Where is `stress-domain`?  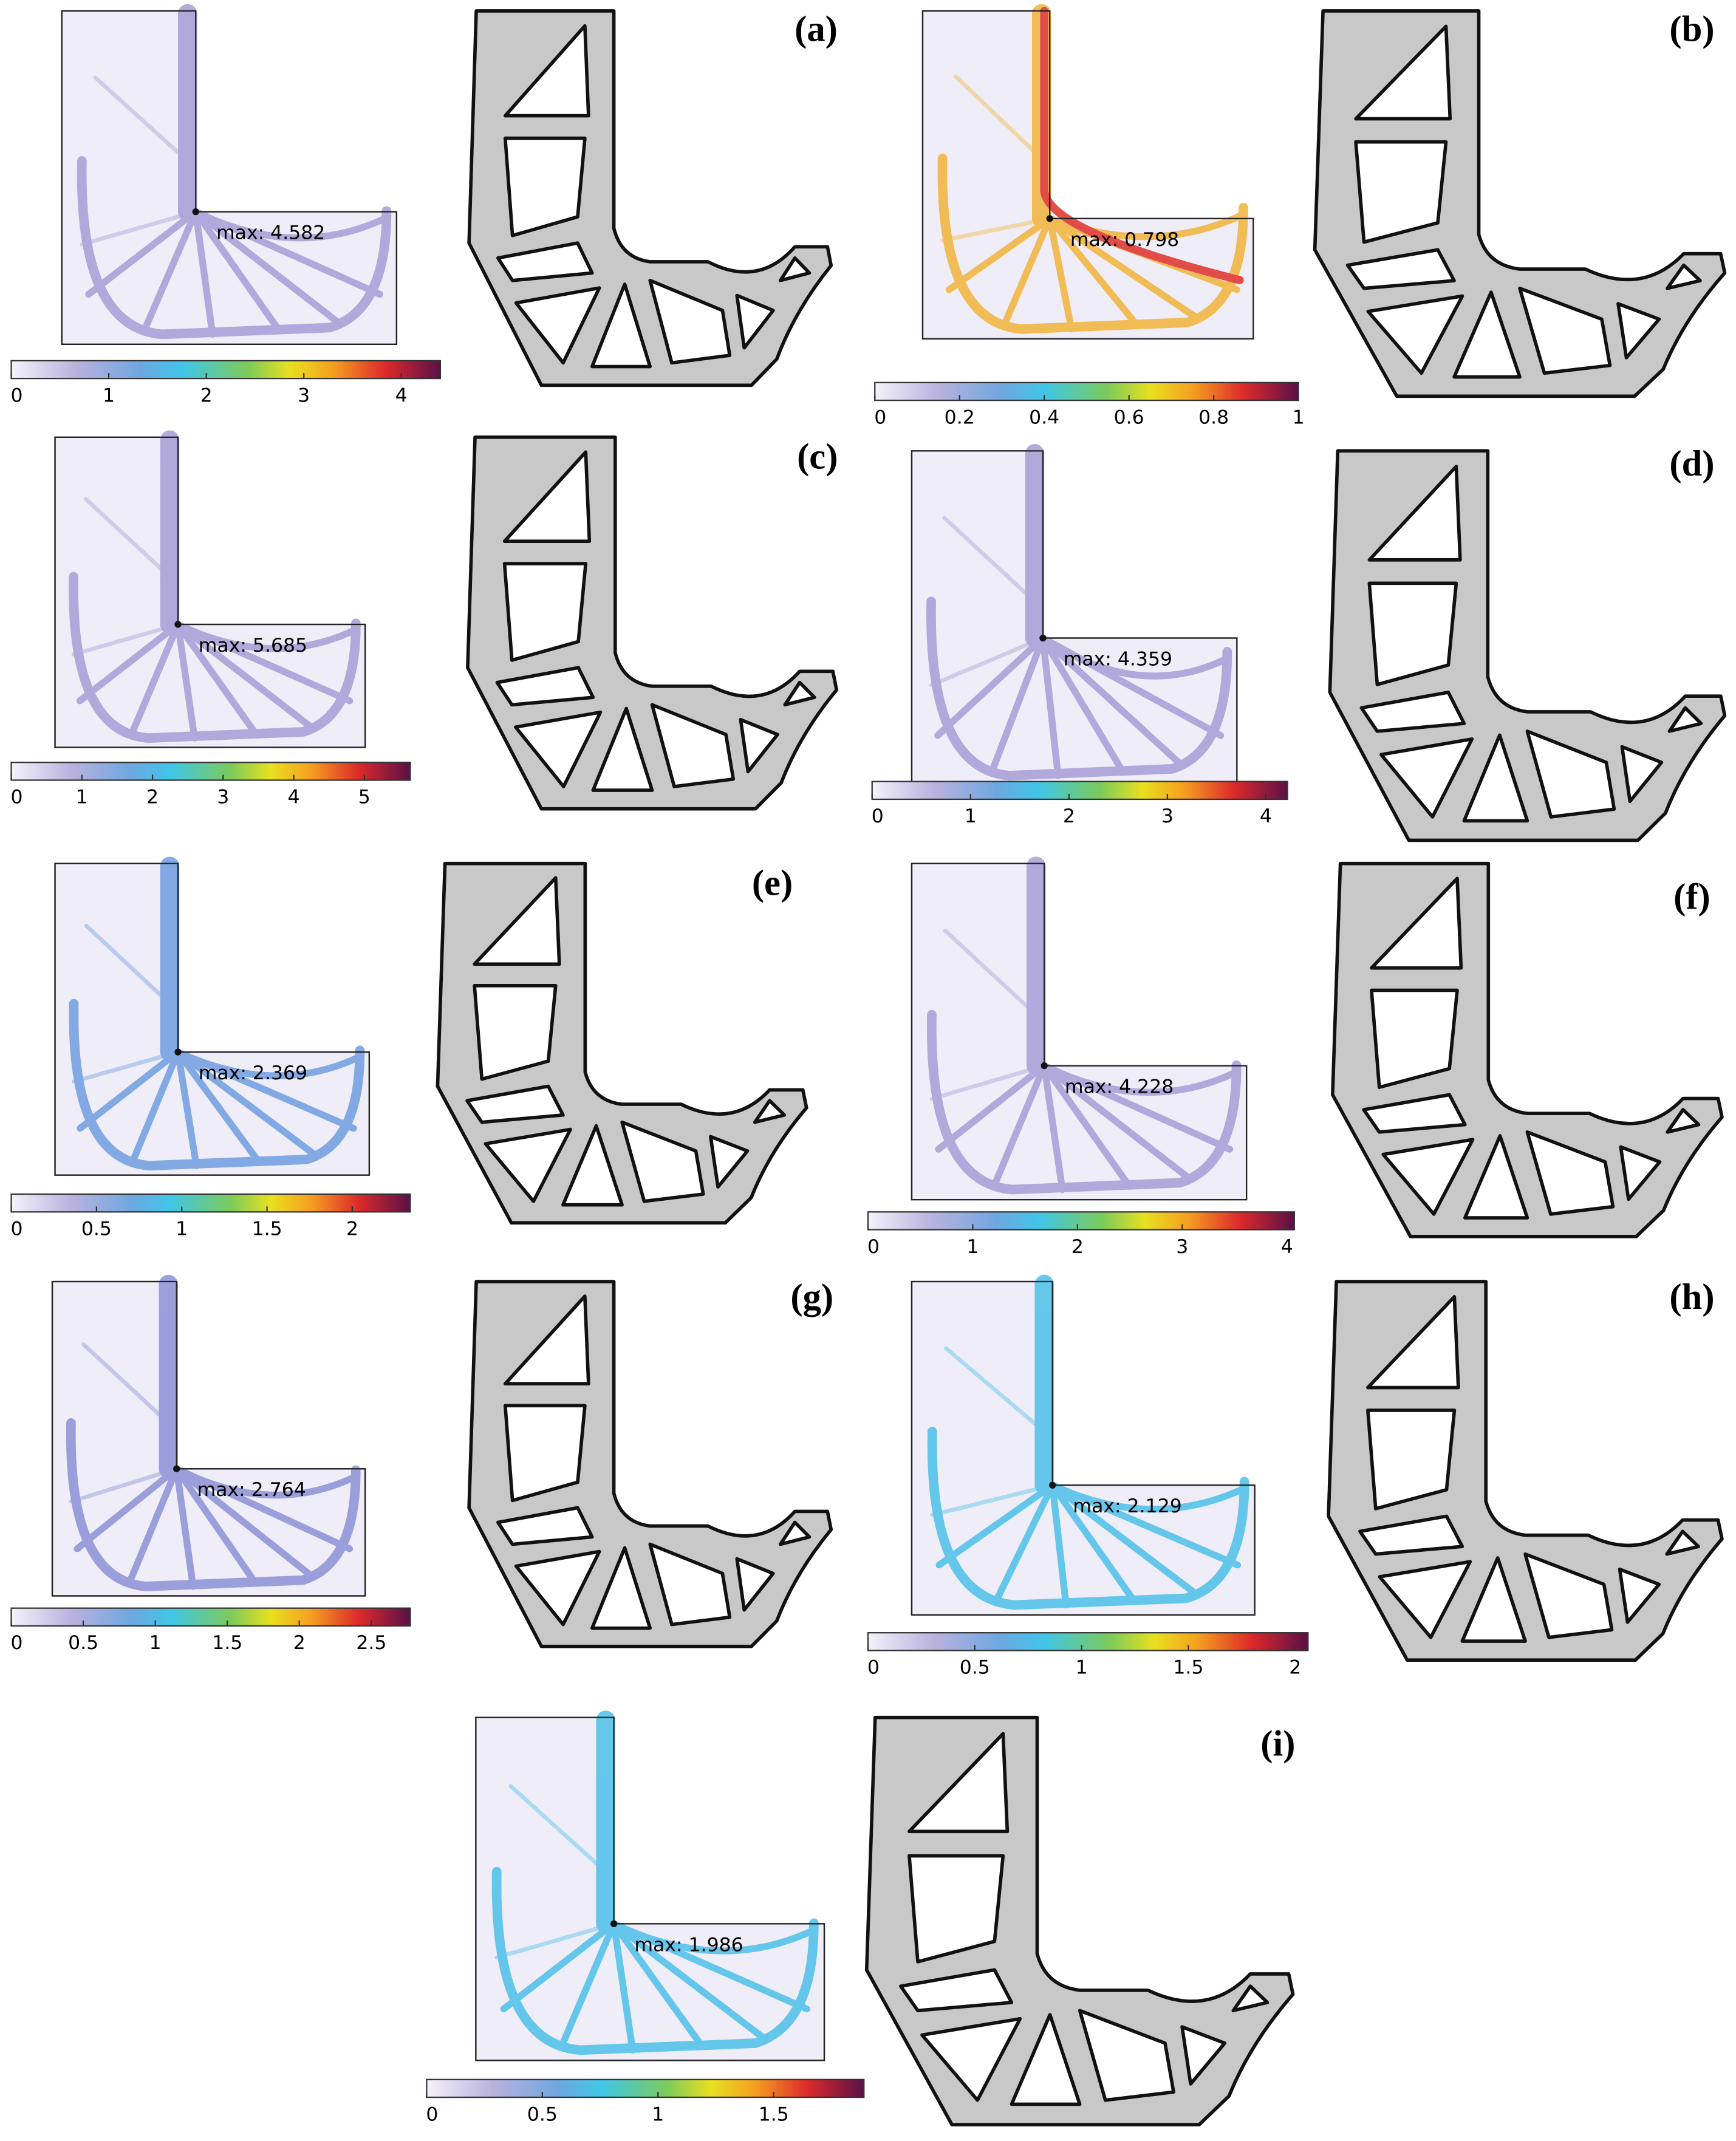
stress-domain is located at coordinates (229, 178).